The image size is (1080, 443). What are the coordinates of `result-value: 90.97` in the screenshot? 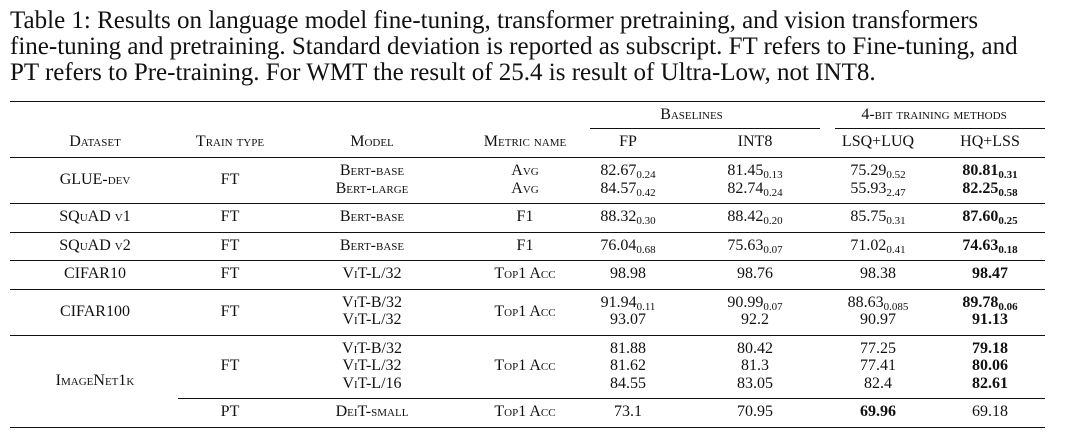 It's located at (878, 320).